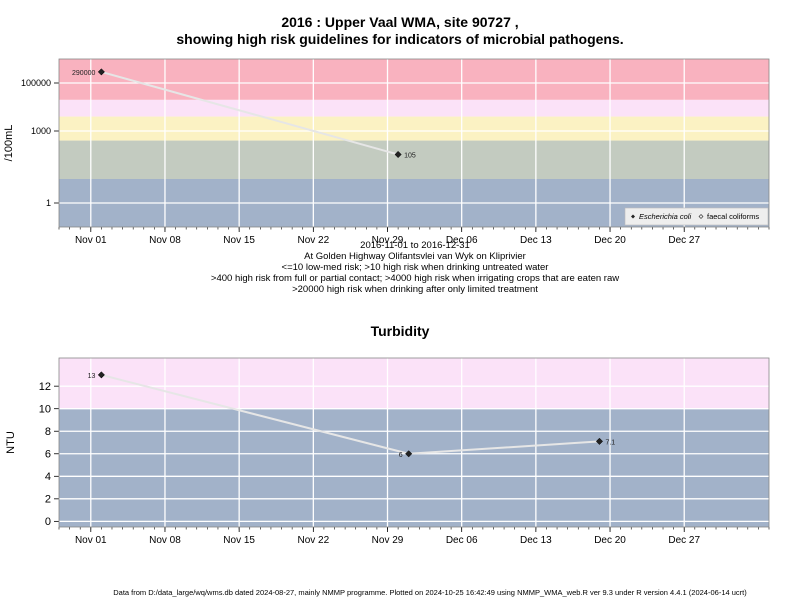  Describe the element at coordinates (48, 500) in the screenshot. I see `y-tick-label: 2` at that location.